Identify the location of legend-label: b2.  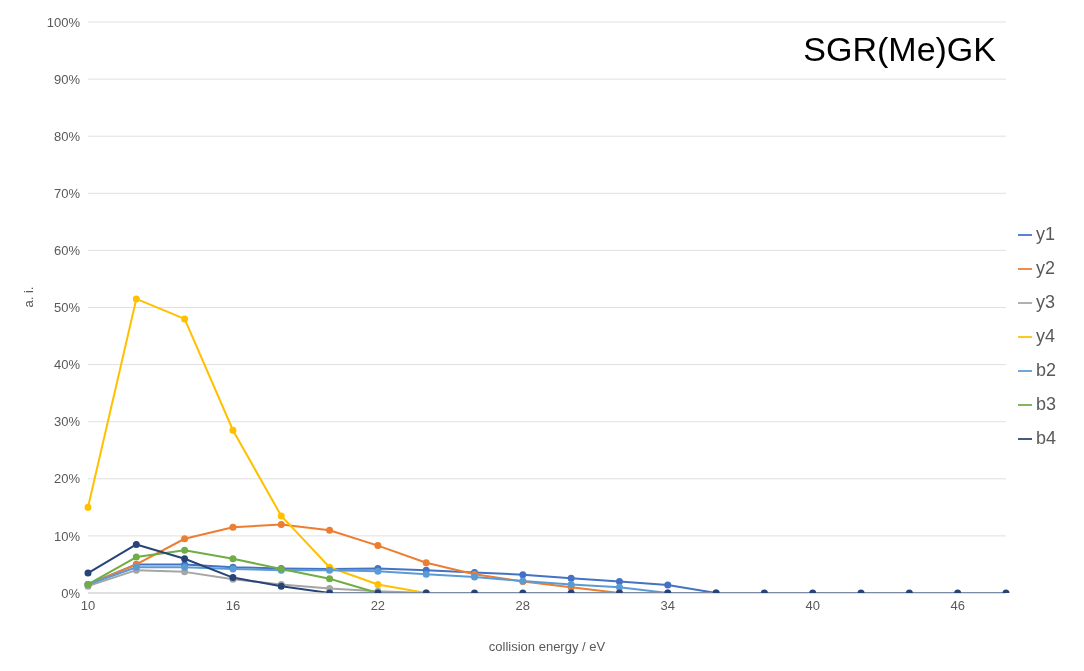
(1045, 369).